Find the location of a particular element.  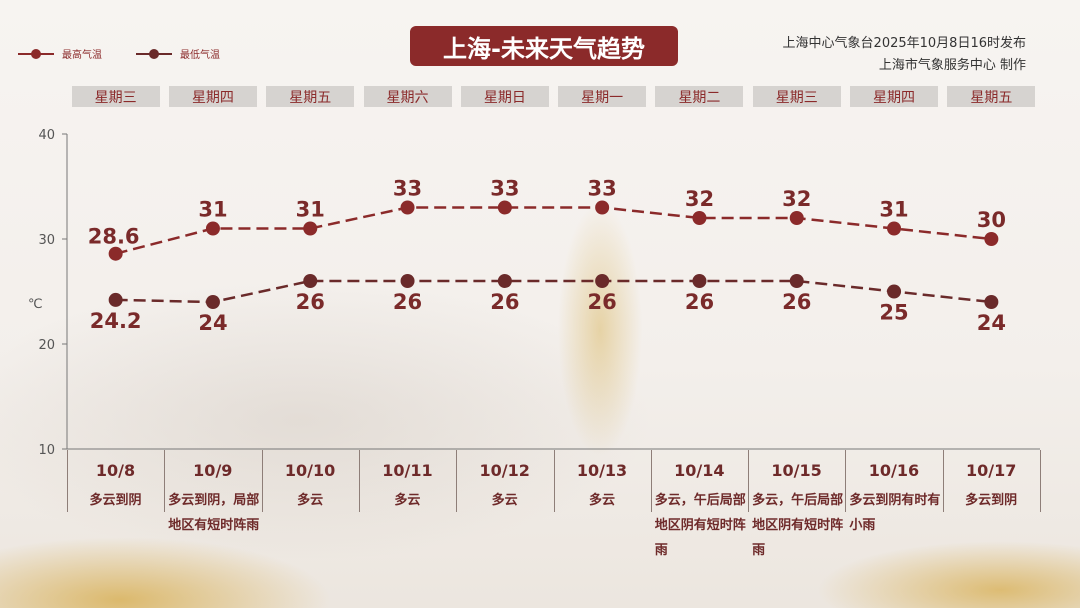

y-tick-label: 10 is located at coordinates (46, 450).